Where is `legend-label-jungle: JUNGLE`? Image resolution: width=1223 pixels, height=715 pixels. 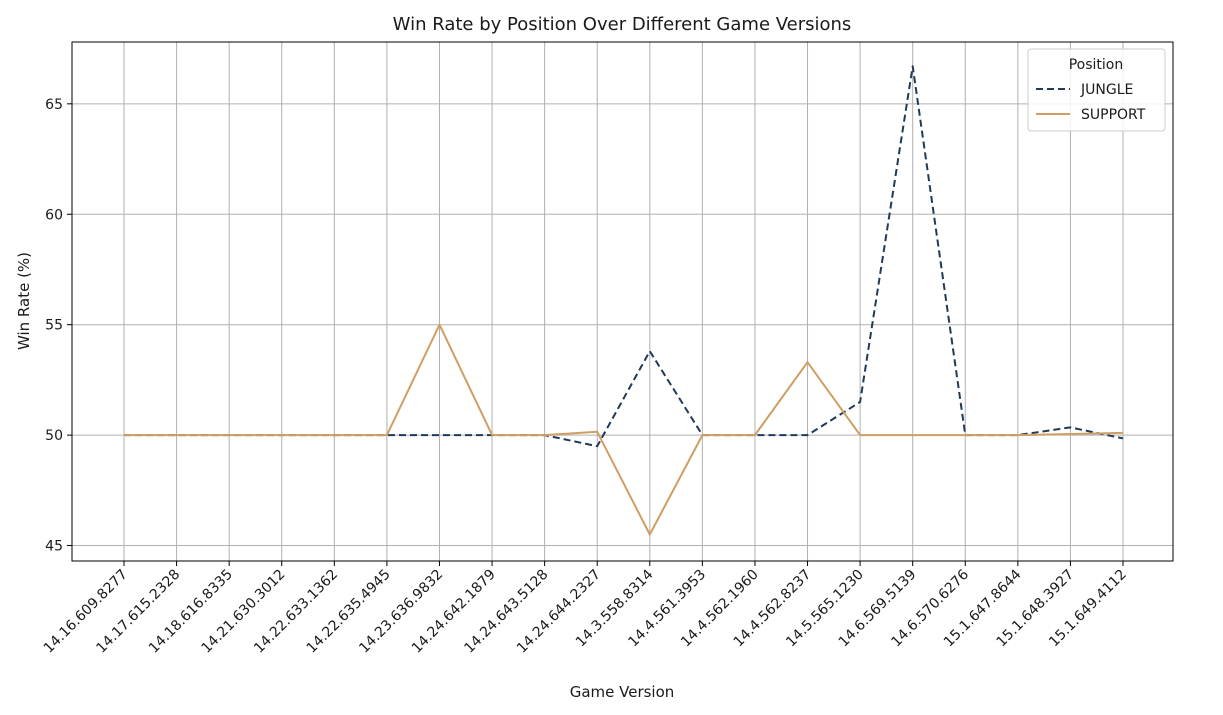 legend-label-jungle: JUNGLE is located at coordinates (1106, 90).